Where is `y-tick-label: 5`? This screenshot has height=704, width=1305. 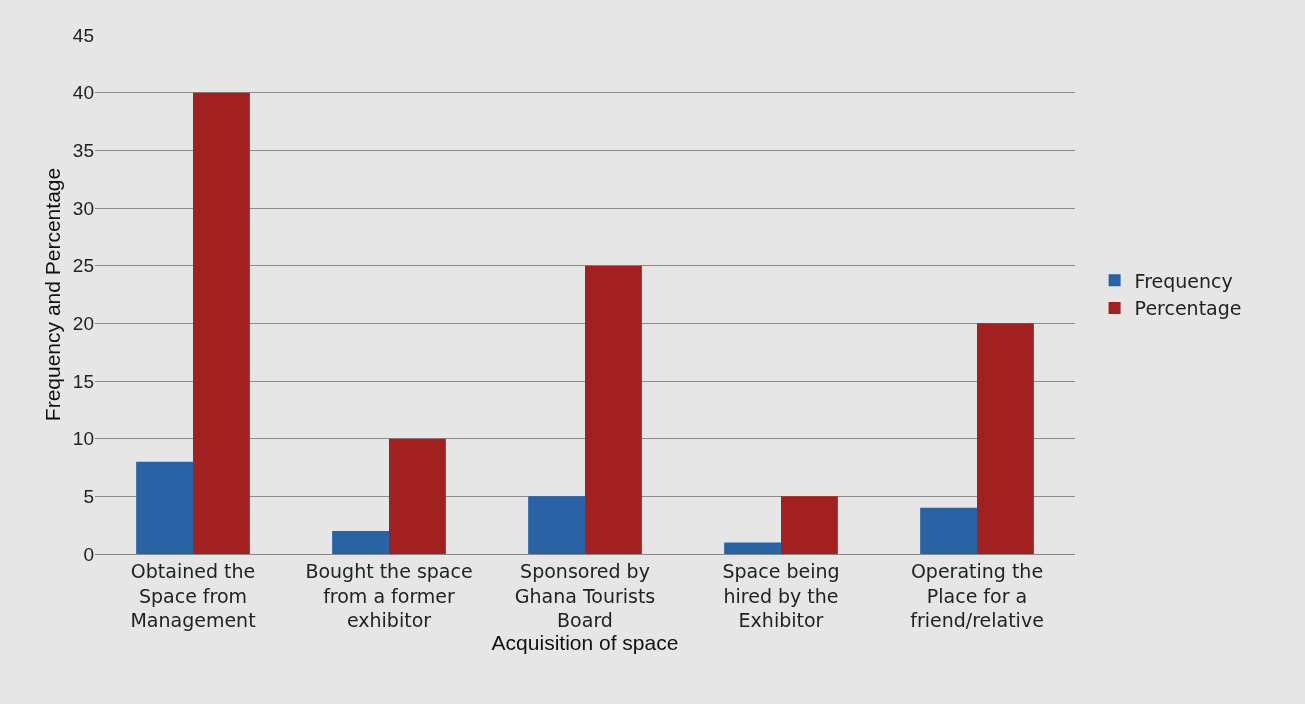
y-tick-label: 5 is located at coordinates (88, 496).